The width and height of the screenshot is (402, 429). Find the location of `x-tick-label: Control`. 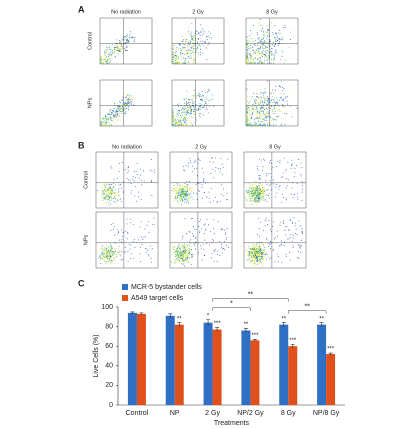

x-tick-label: Control is located at coordinates (137, 413).